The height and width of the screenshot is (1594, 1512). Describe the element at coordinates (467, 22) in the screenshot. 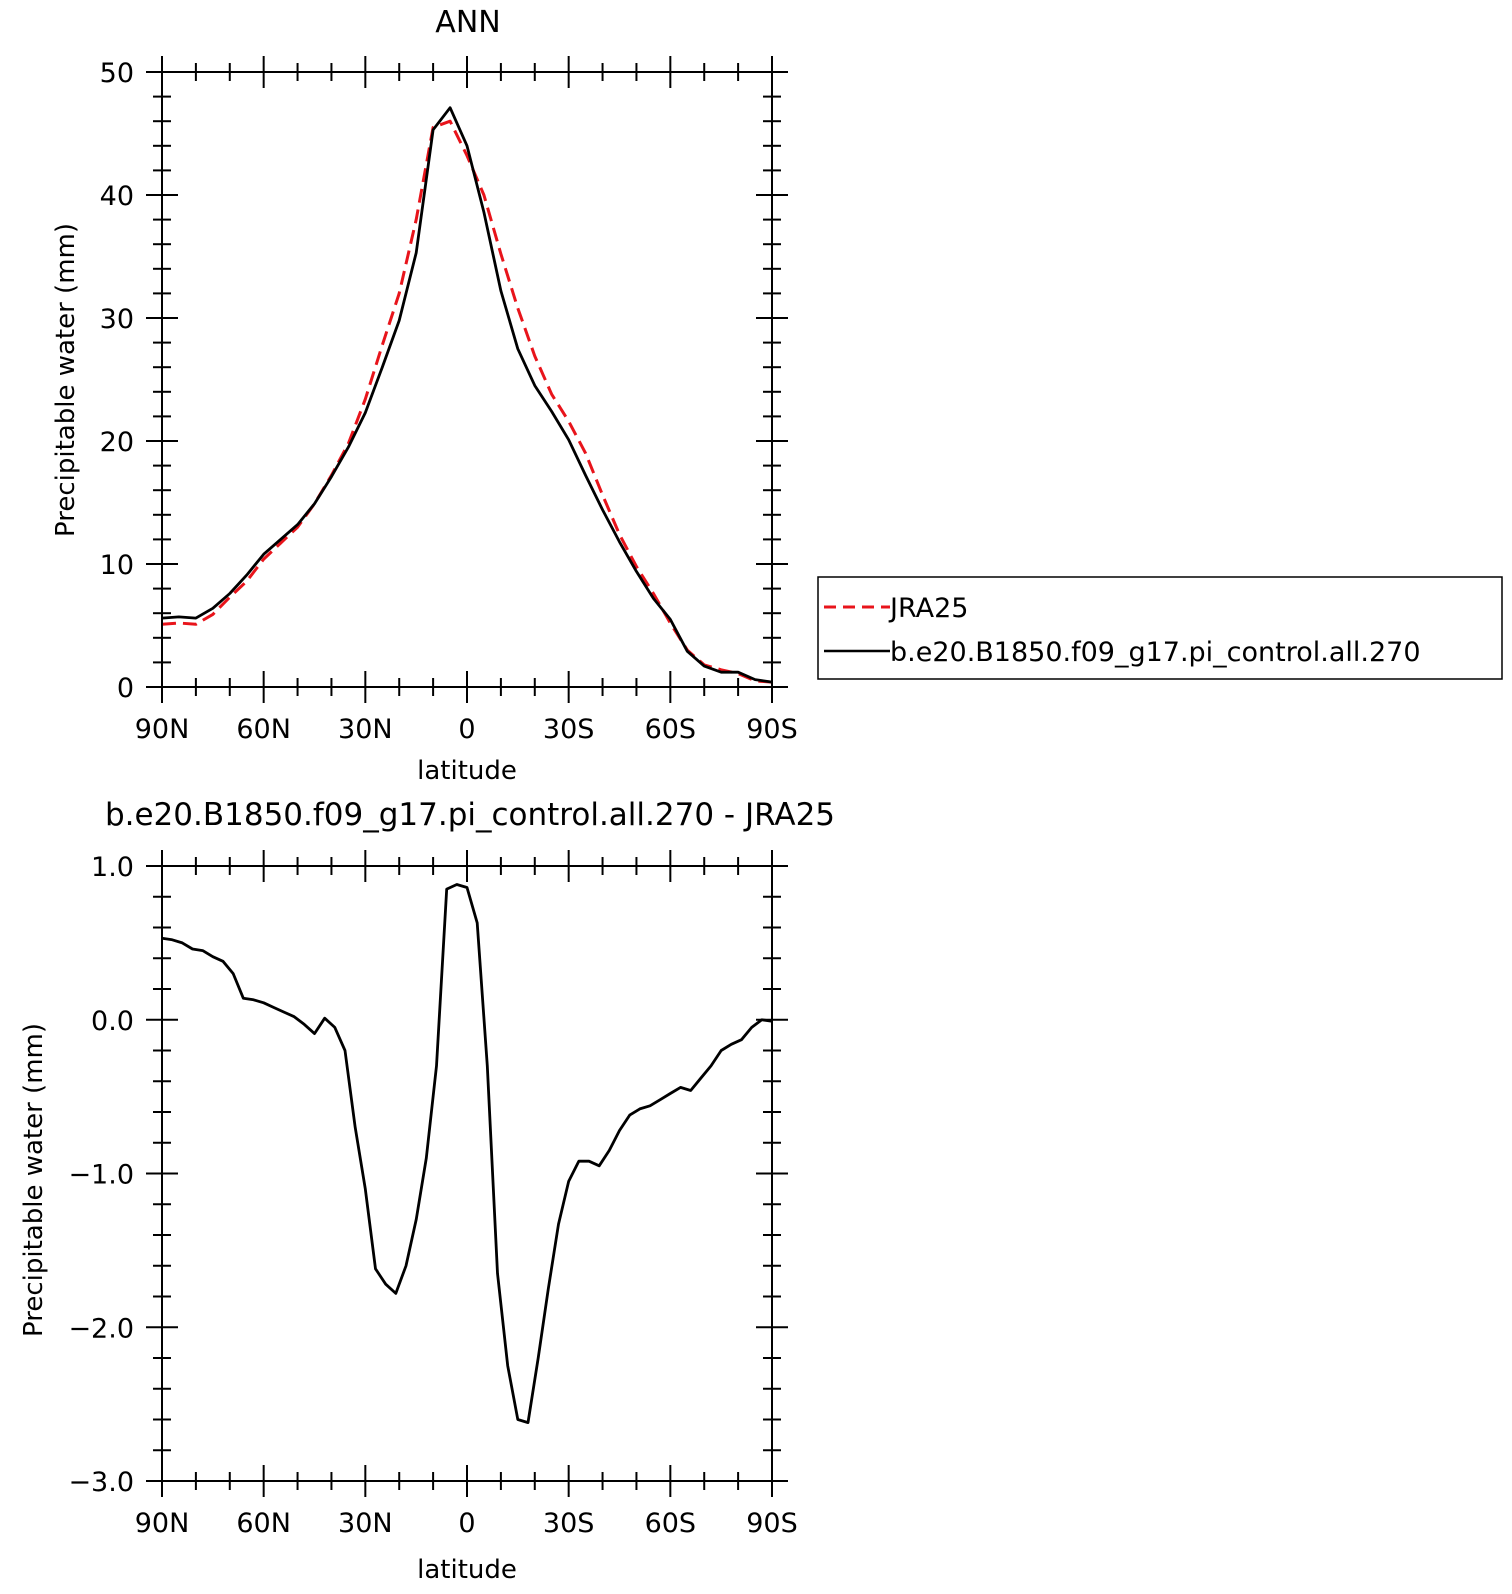

I see `top-chart-title: ANN` at that location.